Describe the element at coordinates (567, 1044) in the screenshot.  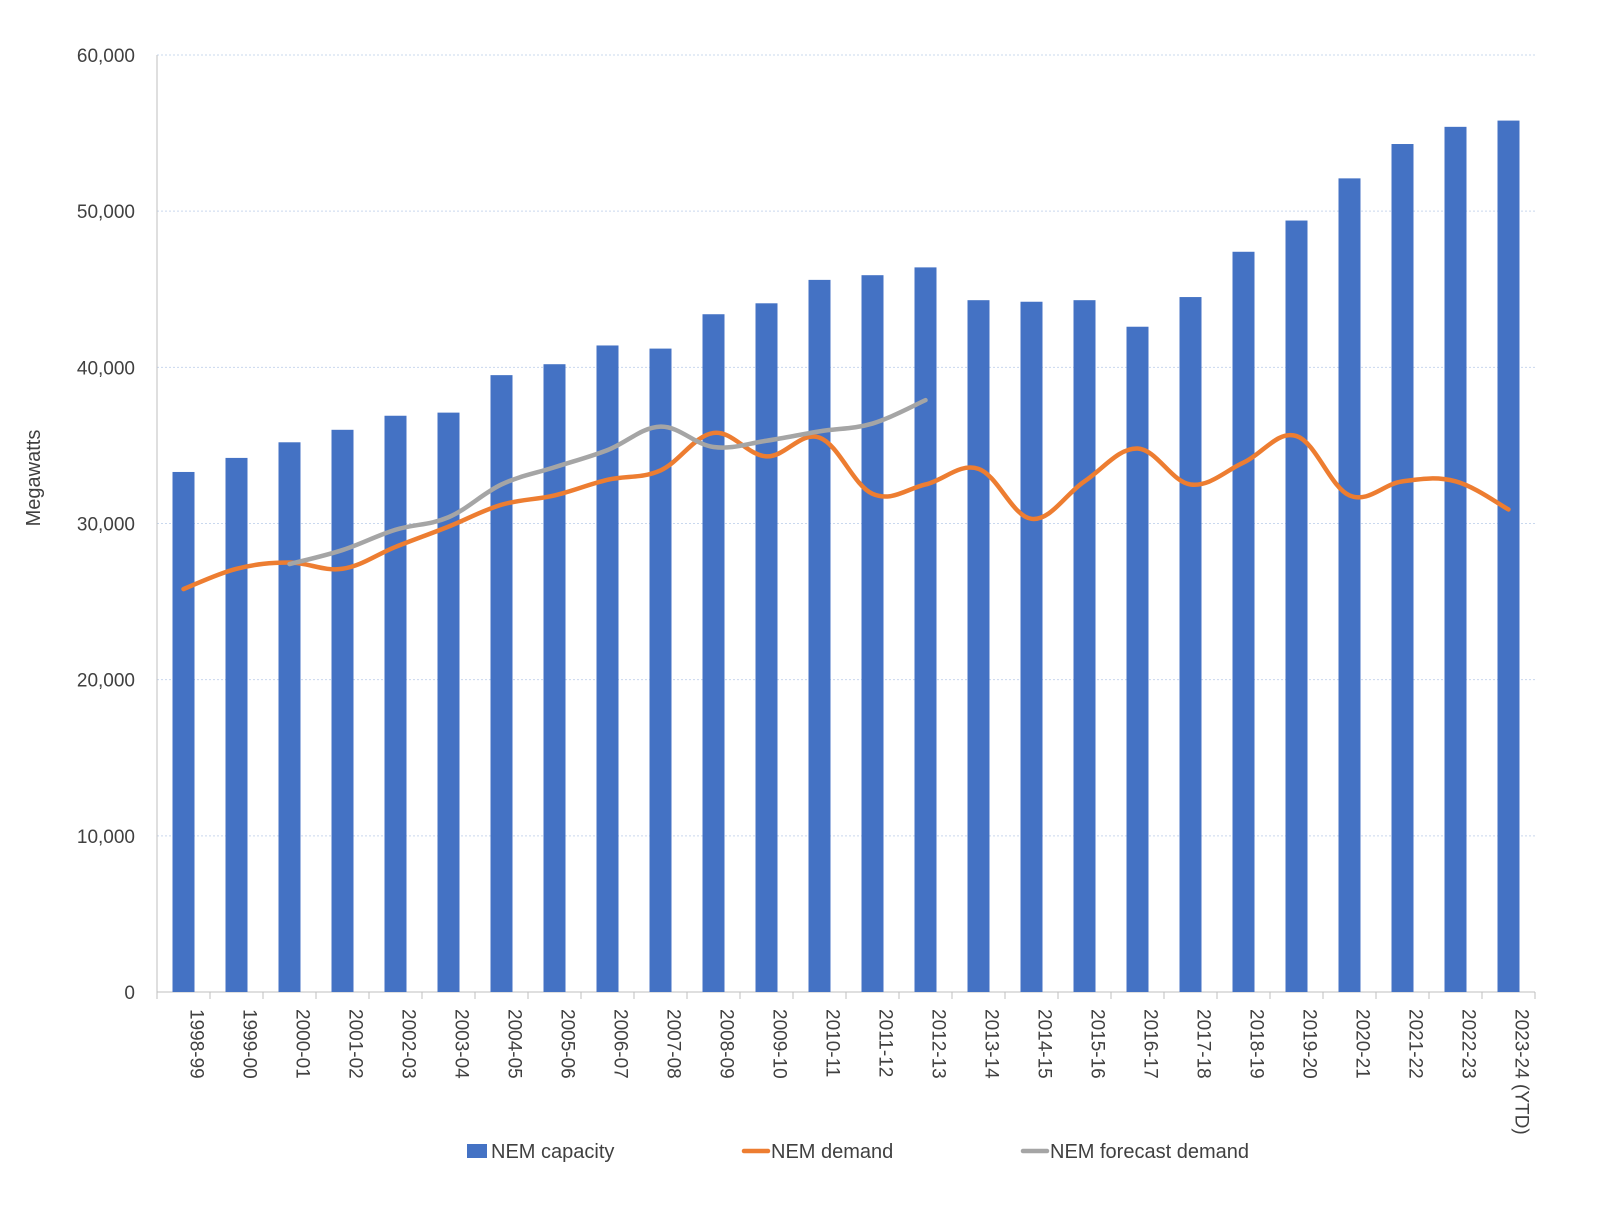
I see `x-tick-label: 2005-06` at that location.